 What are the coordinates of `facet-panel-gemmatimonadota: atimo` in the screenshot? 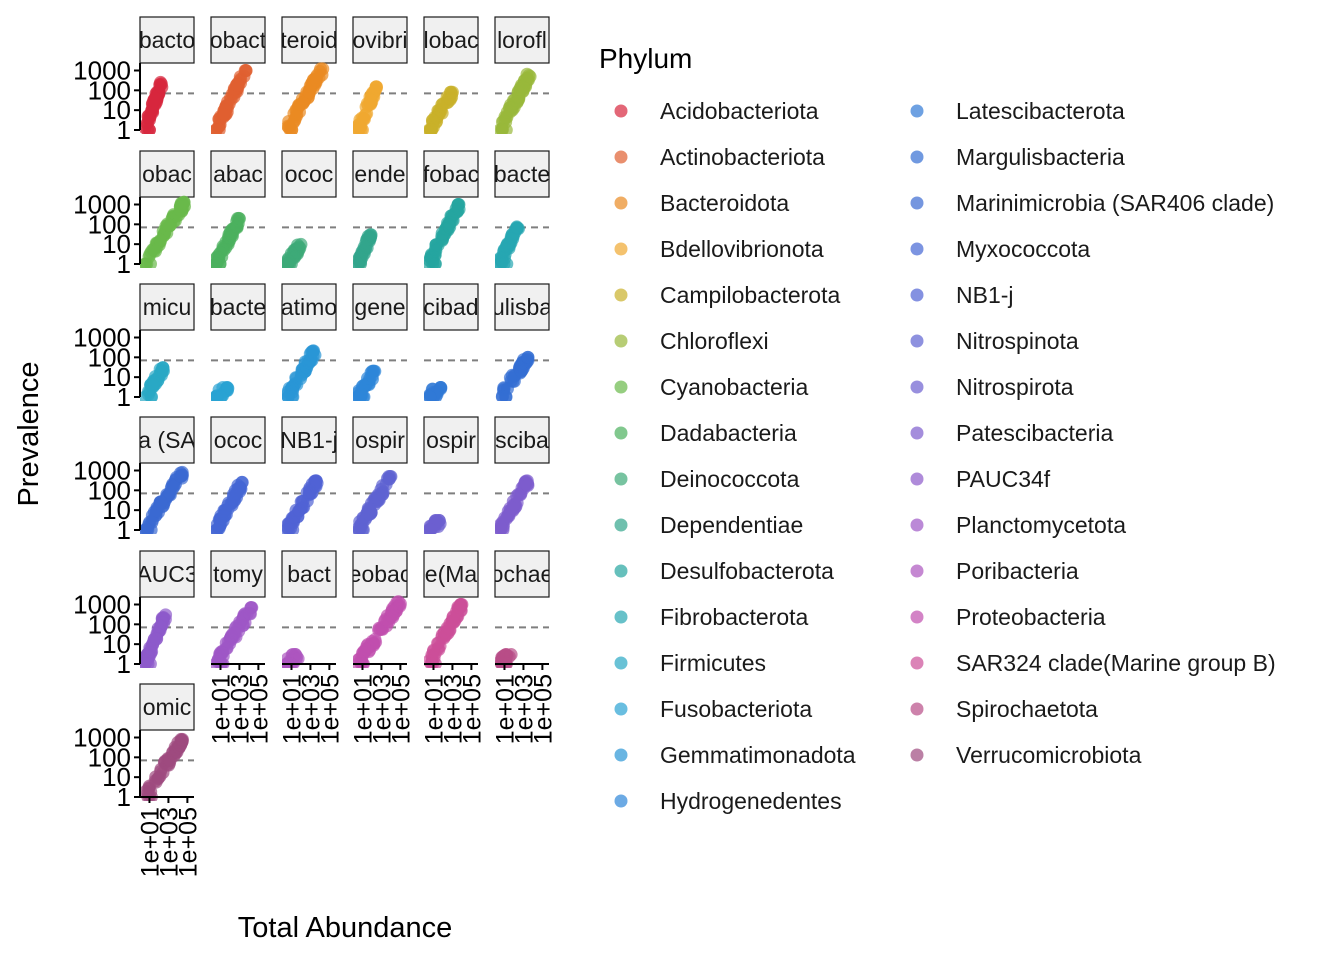 It's located at (309, 342).